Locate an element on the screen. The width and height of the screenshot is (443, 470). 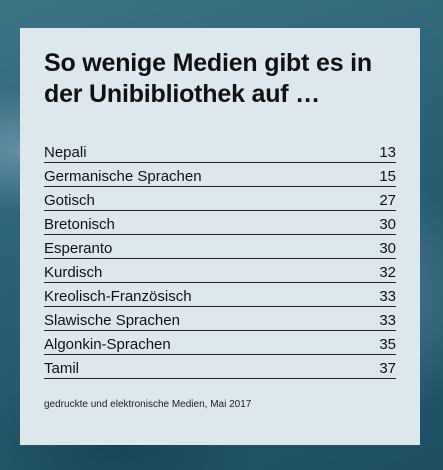
table-row: Gotisch 27 is located at coordinates (220, 198).